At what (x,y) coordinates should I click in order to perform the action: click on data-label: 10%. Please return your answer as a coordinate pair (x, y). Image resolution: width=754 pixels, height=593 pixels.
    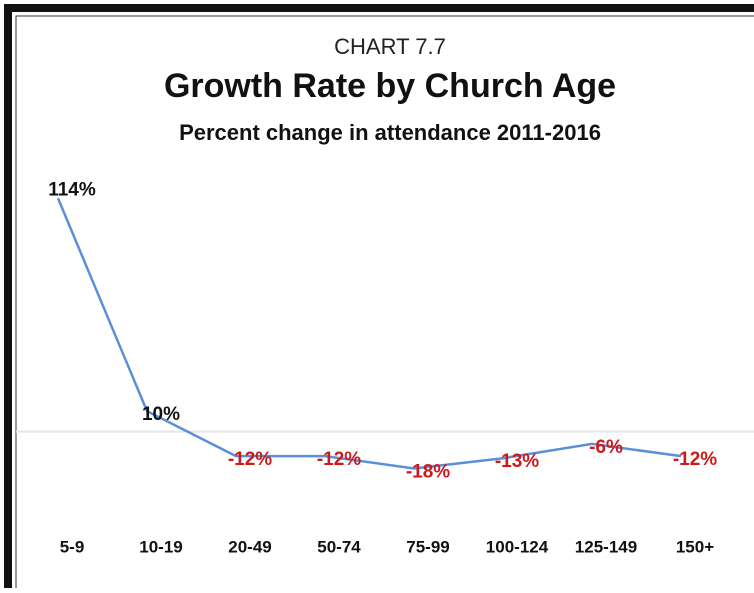
    Looking at the image, I should click on (161, 414).